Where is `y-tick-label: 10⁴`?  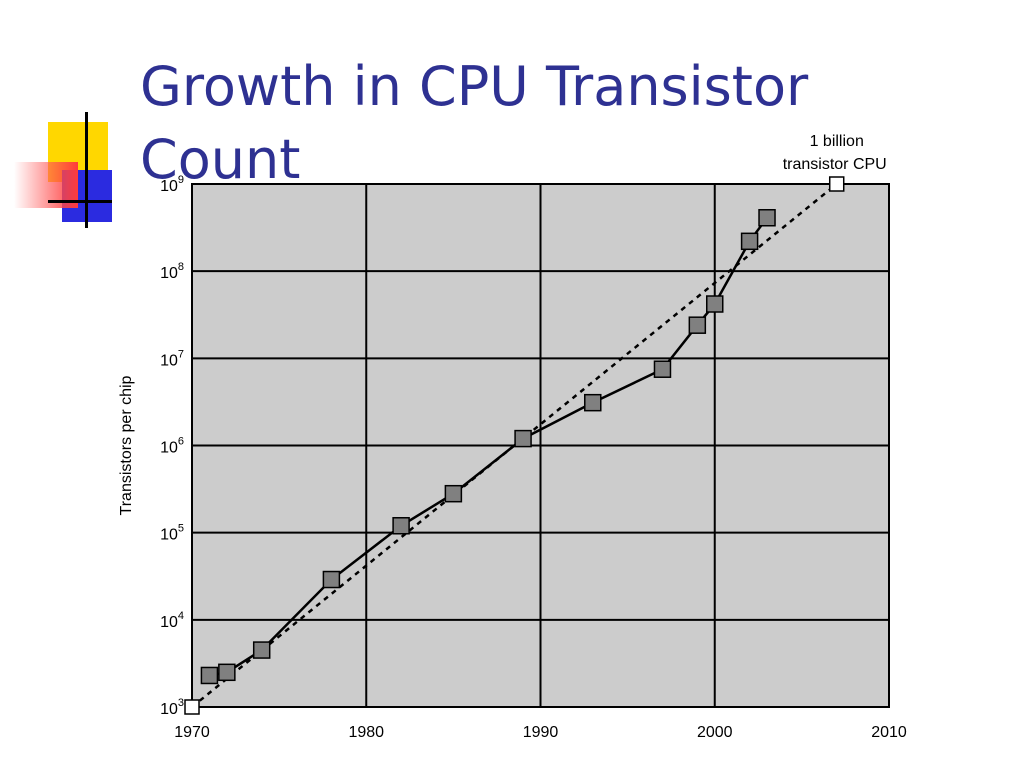 y-tick-label: 10⁴ is located at coordinates (172, 620).